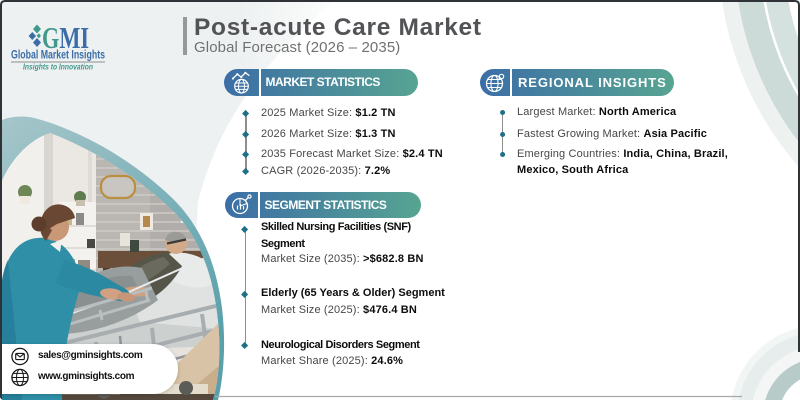  I want to click on svg-text: Global Market Insights, so click(58, 56).